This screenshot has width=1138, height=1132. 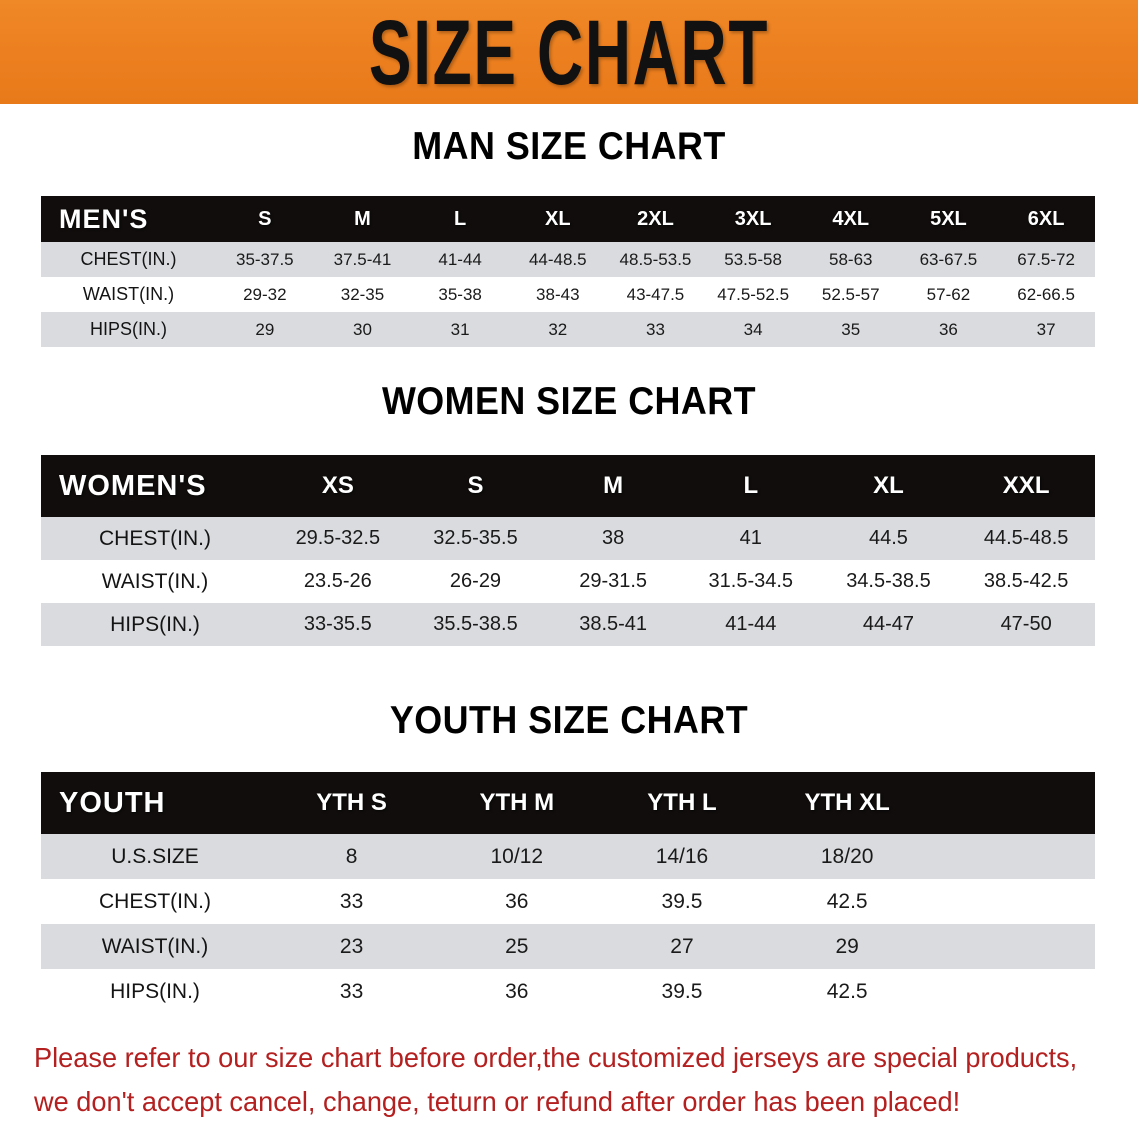 I want to click on column-header-2xl: 2XL, so click(x=655, y=219).